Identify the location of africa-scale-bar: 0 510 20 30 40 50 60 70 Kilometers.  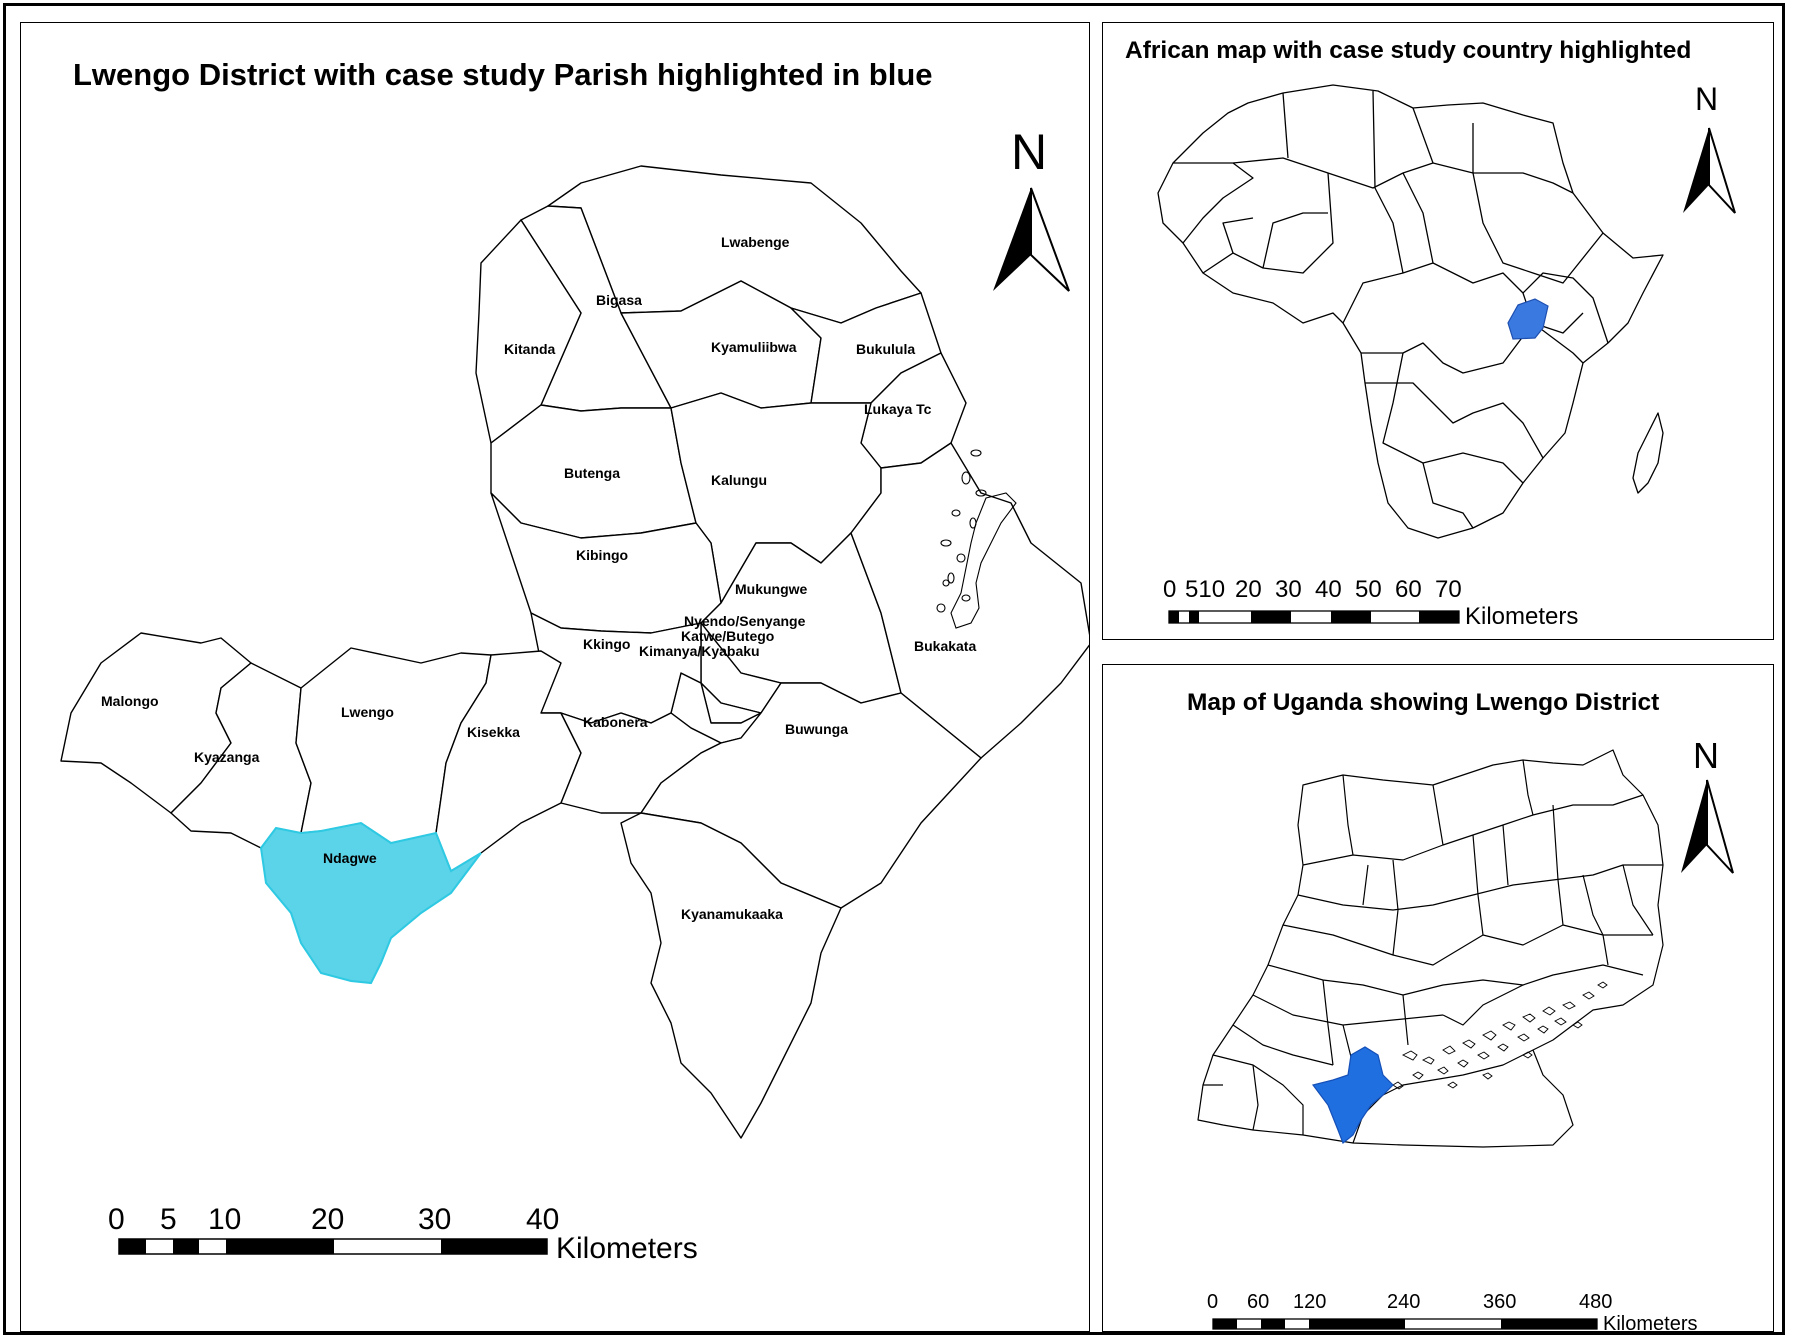
(1370, 603).